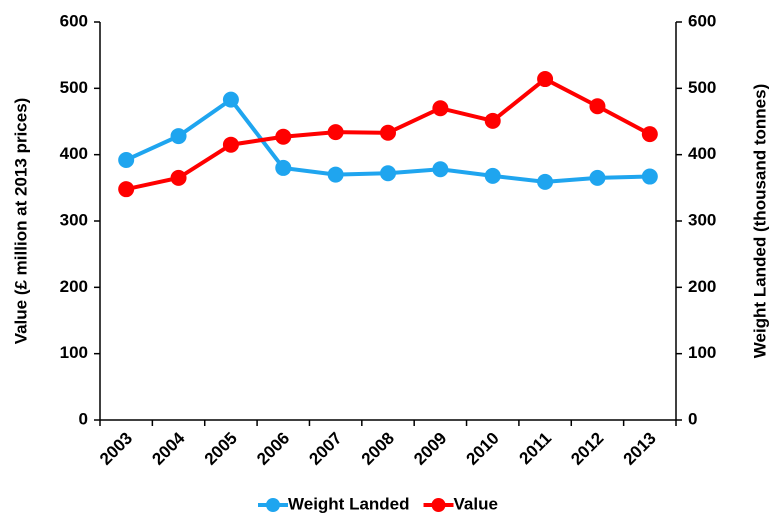 The height and width of the screenshot is (518, 772). What do you see at coordinates (74, 20) in the screenshot?
I see `y-tick-label: 600` at bounding box center [74, 20].